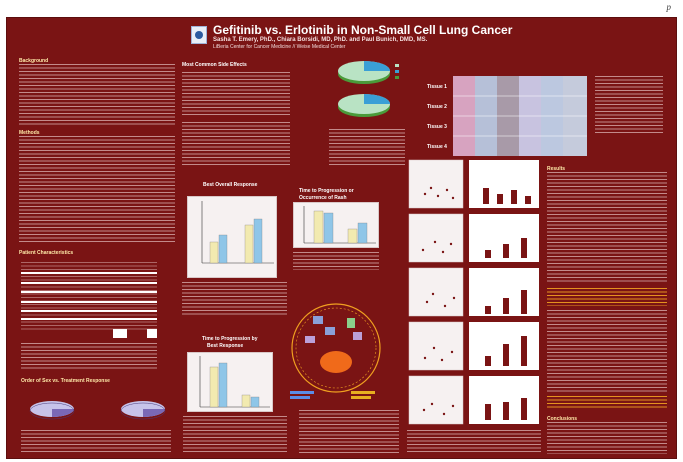  I want to click on third-bar-chart-subtitle: Best Response, so click(225, 346).